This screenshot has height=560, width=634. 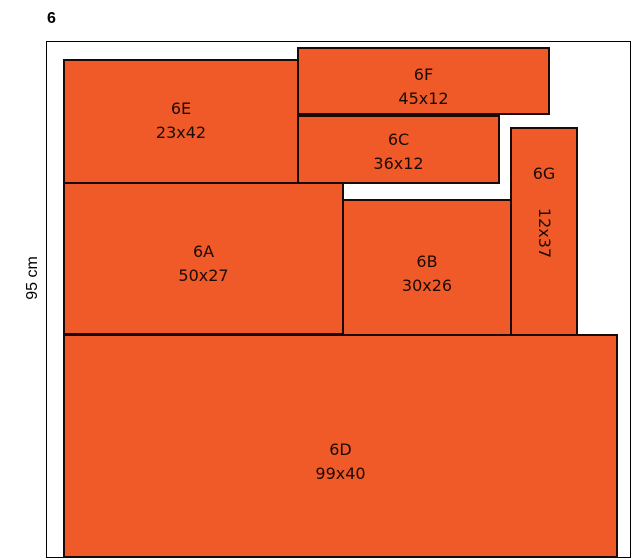 What do you see at coordinates (181, 121) in the screenshot?
I see `piece-6e: 6E 23x42` at bounding box center [181, 121].